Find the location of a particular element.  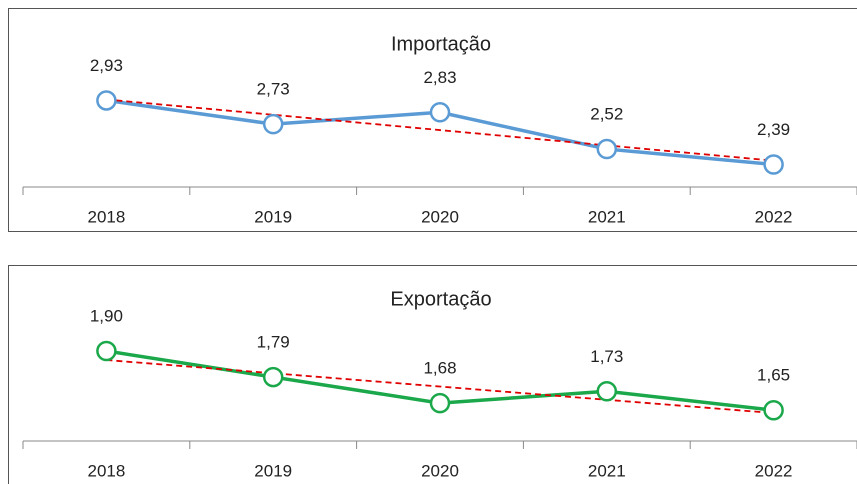

data-label: 1,68 is located at coordinates (439, 368).